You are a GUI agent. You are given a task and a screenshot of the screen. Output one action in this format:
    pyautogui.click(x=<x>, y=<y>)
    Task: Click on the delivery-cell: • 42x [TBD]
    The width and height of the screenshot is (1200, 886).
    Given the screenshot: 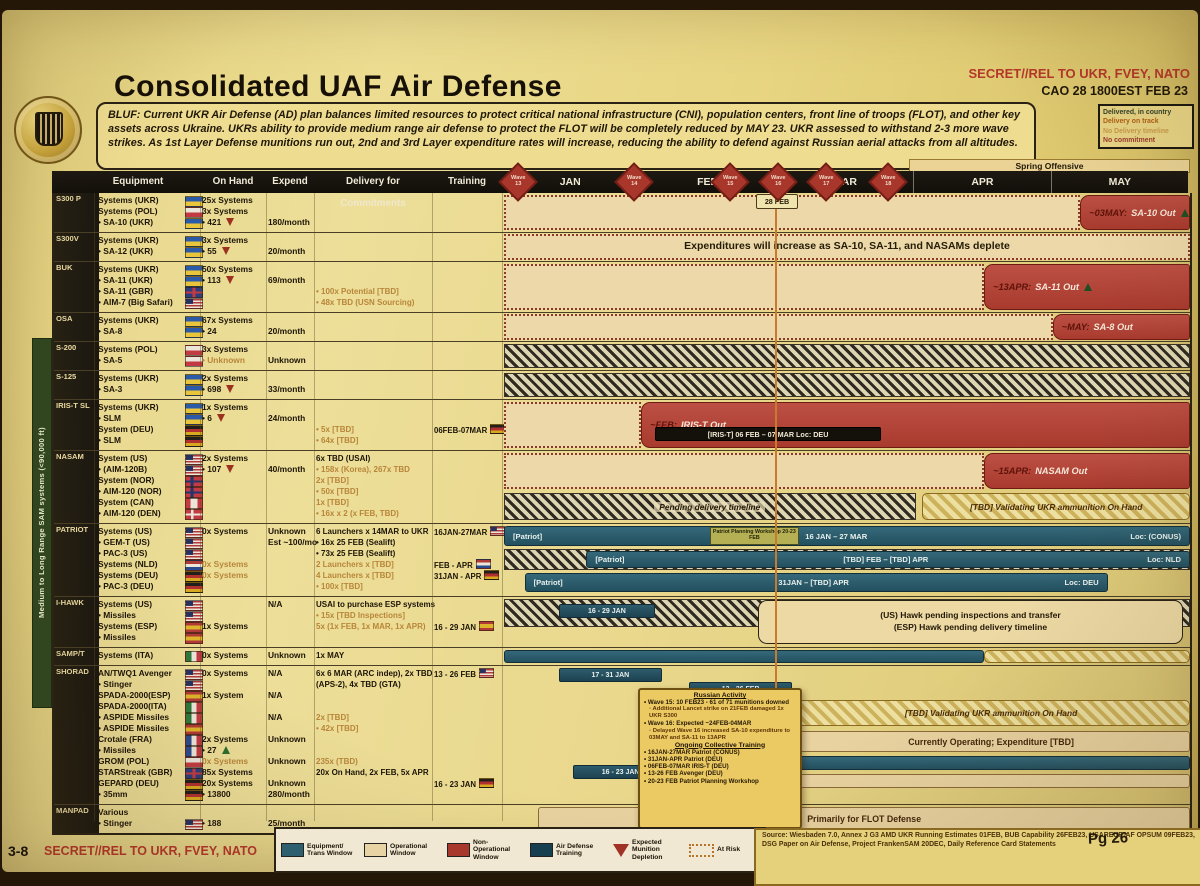 What is the action you would take?
    pyautogui.click(x=337, y=728)
    